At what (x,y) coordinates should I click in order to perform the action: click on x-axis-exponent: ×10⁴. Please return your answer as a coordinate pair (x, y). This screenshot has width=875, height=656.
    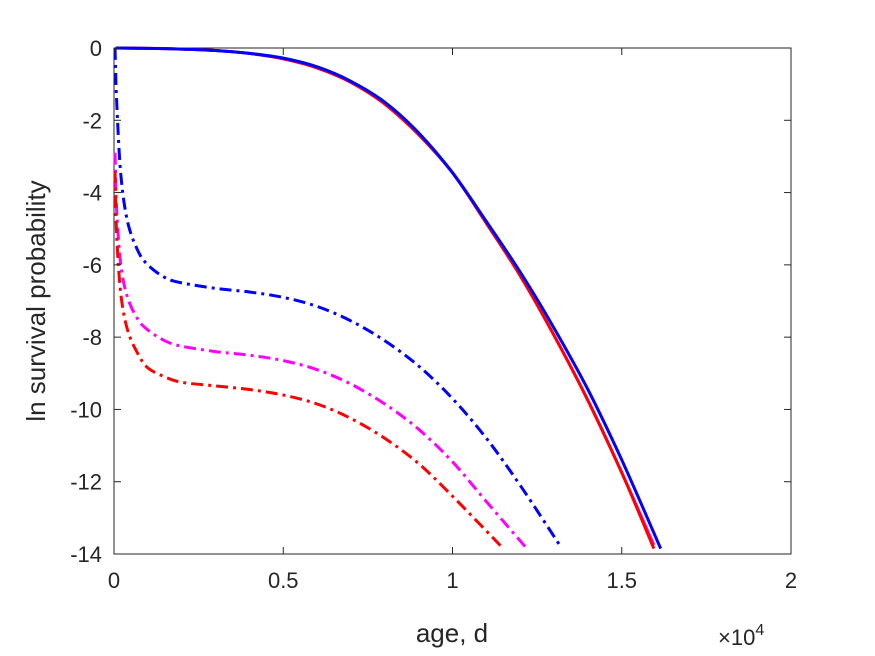
    Looking at the image, I should click on (741, 636).